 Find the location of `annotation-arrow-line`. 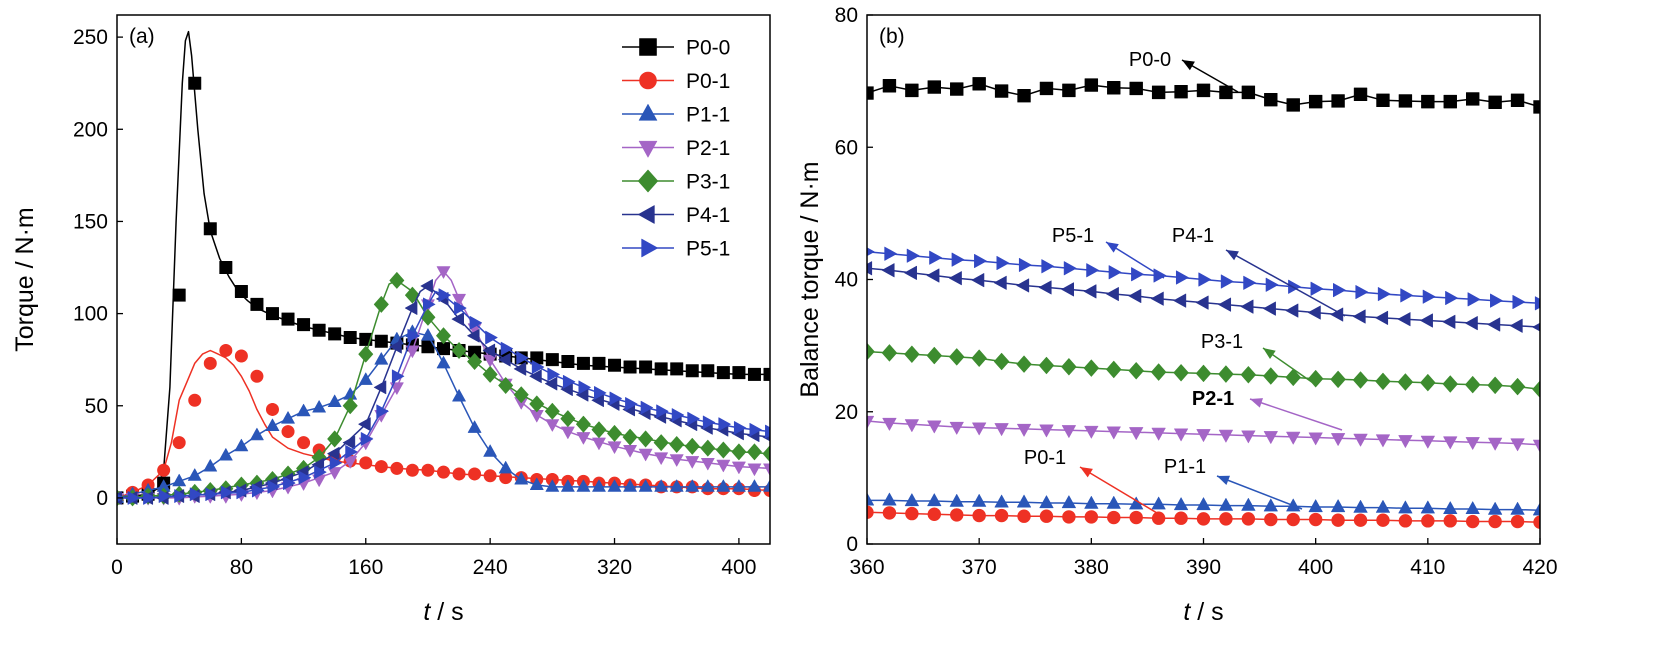

annotation-arrow-line is located at coordinates (1121, 491).